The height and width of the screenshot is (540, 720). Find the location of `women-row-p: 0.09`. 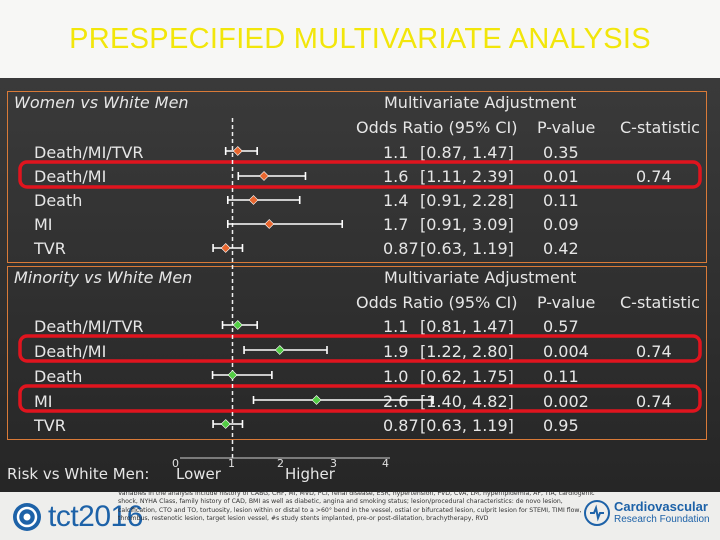

women-row-p: 0.09 is located at coordinates (561, 224).